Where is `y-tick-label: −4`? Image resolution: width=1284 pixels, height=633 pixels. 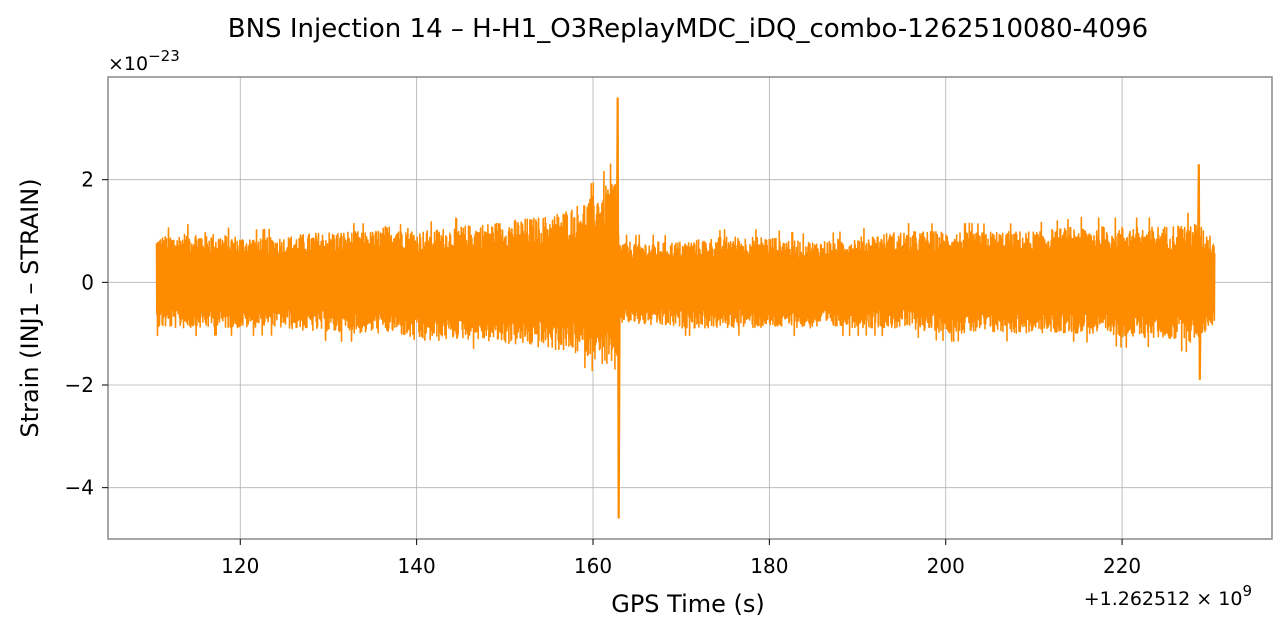 y-tick-label: −4 is located at coordinates (79, 488).